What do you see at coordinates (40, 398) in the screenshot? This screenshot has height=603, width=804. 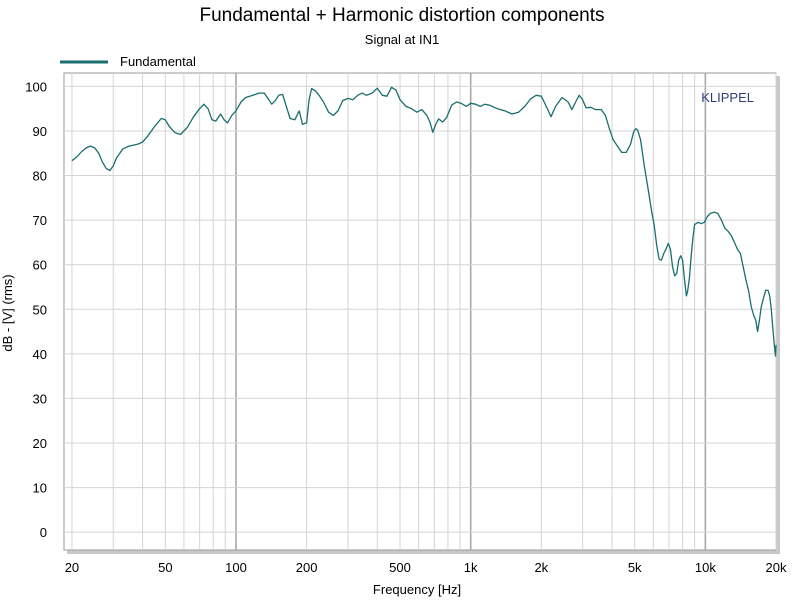 I see `y-tick-label: 30` at bounding box center [40, 398].